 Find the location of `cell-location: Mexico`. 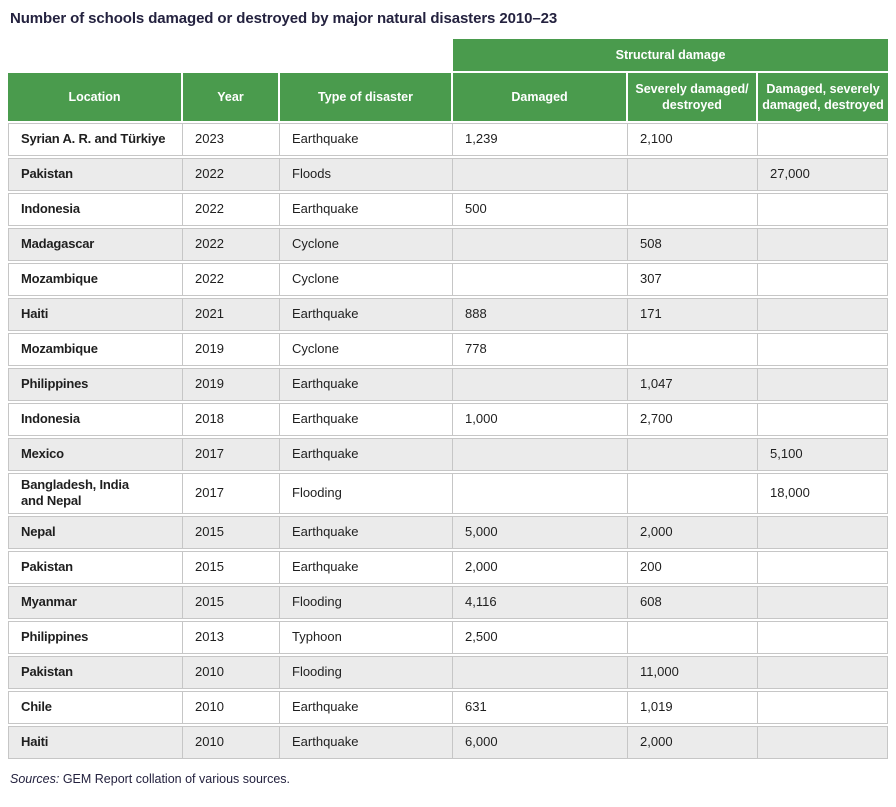

cell-location: Mexico is located at coordinates (95, 454).